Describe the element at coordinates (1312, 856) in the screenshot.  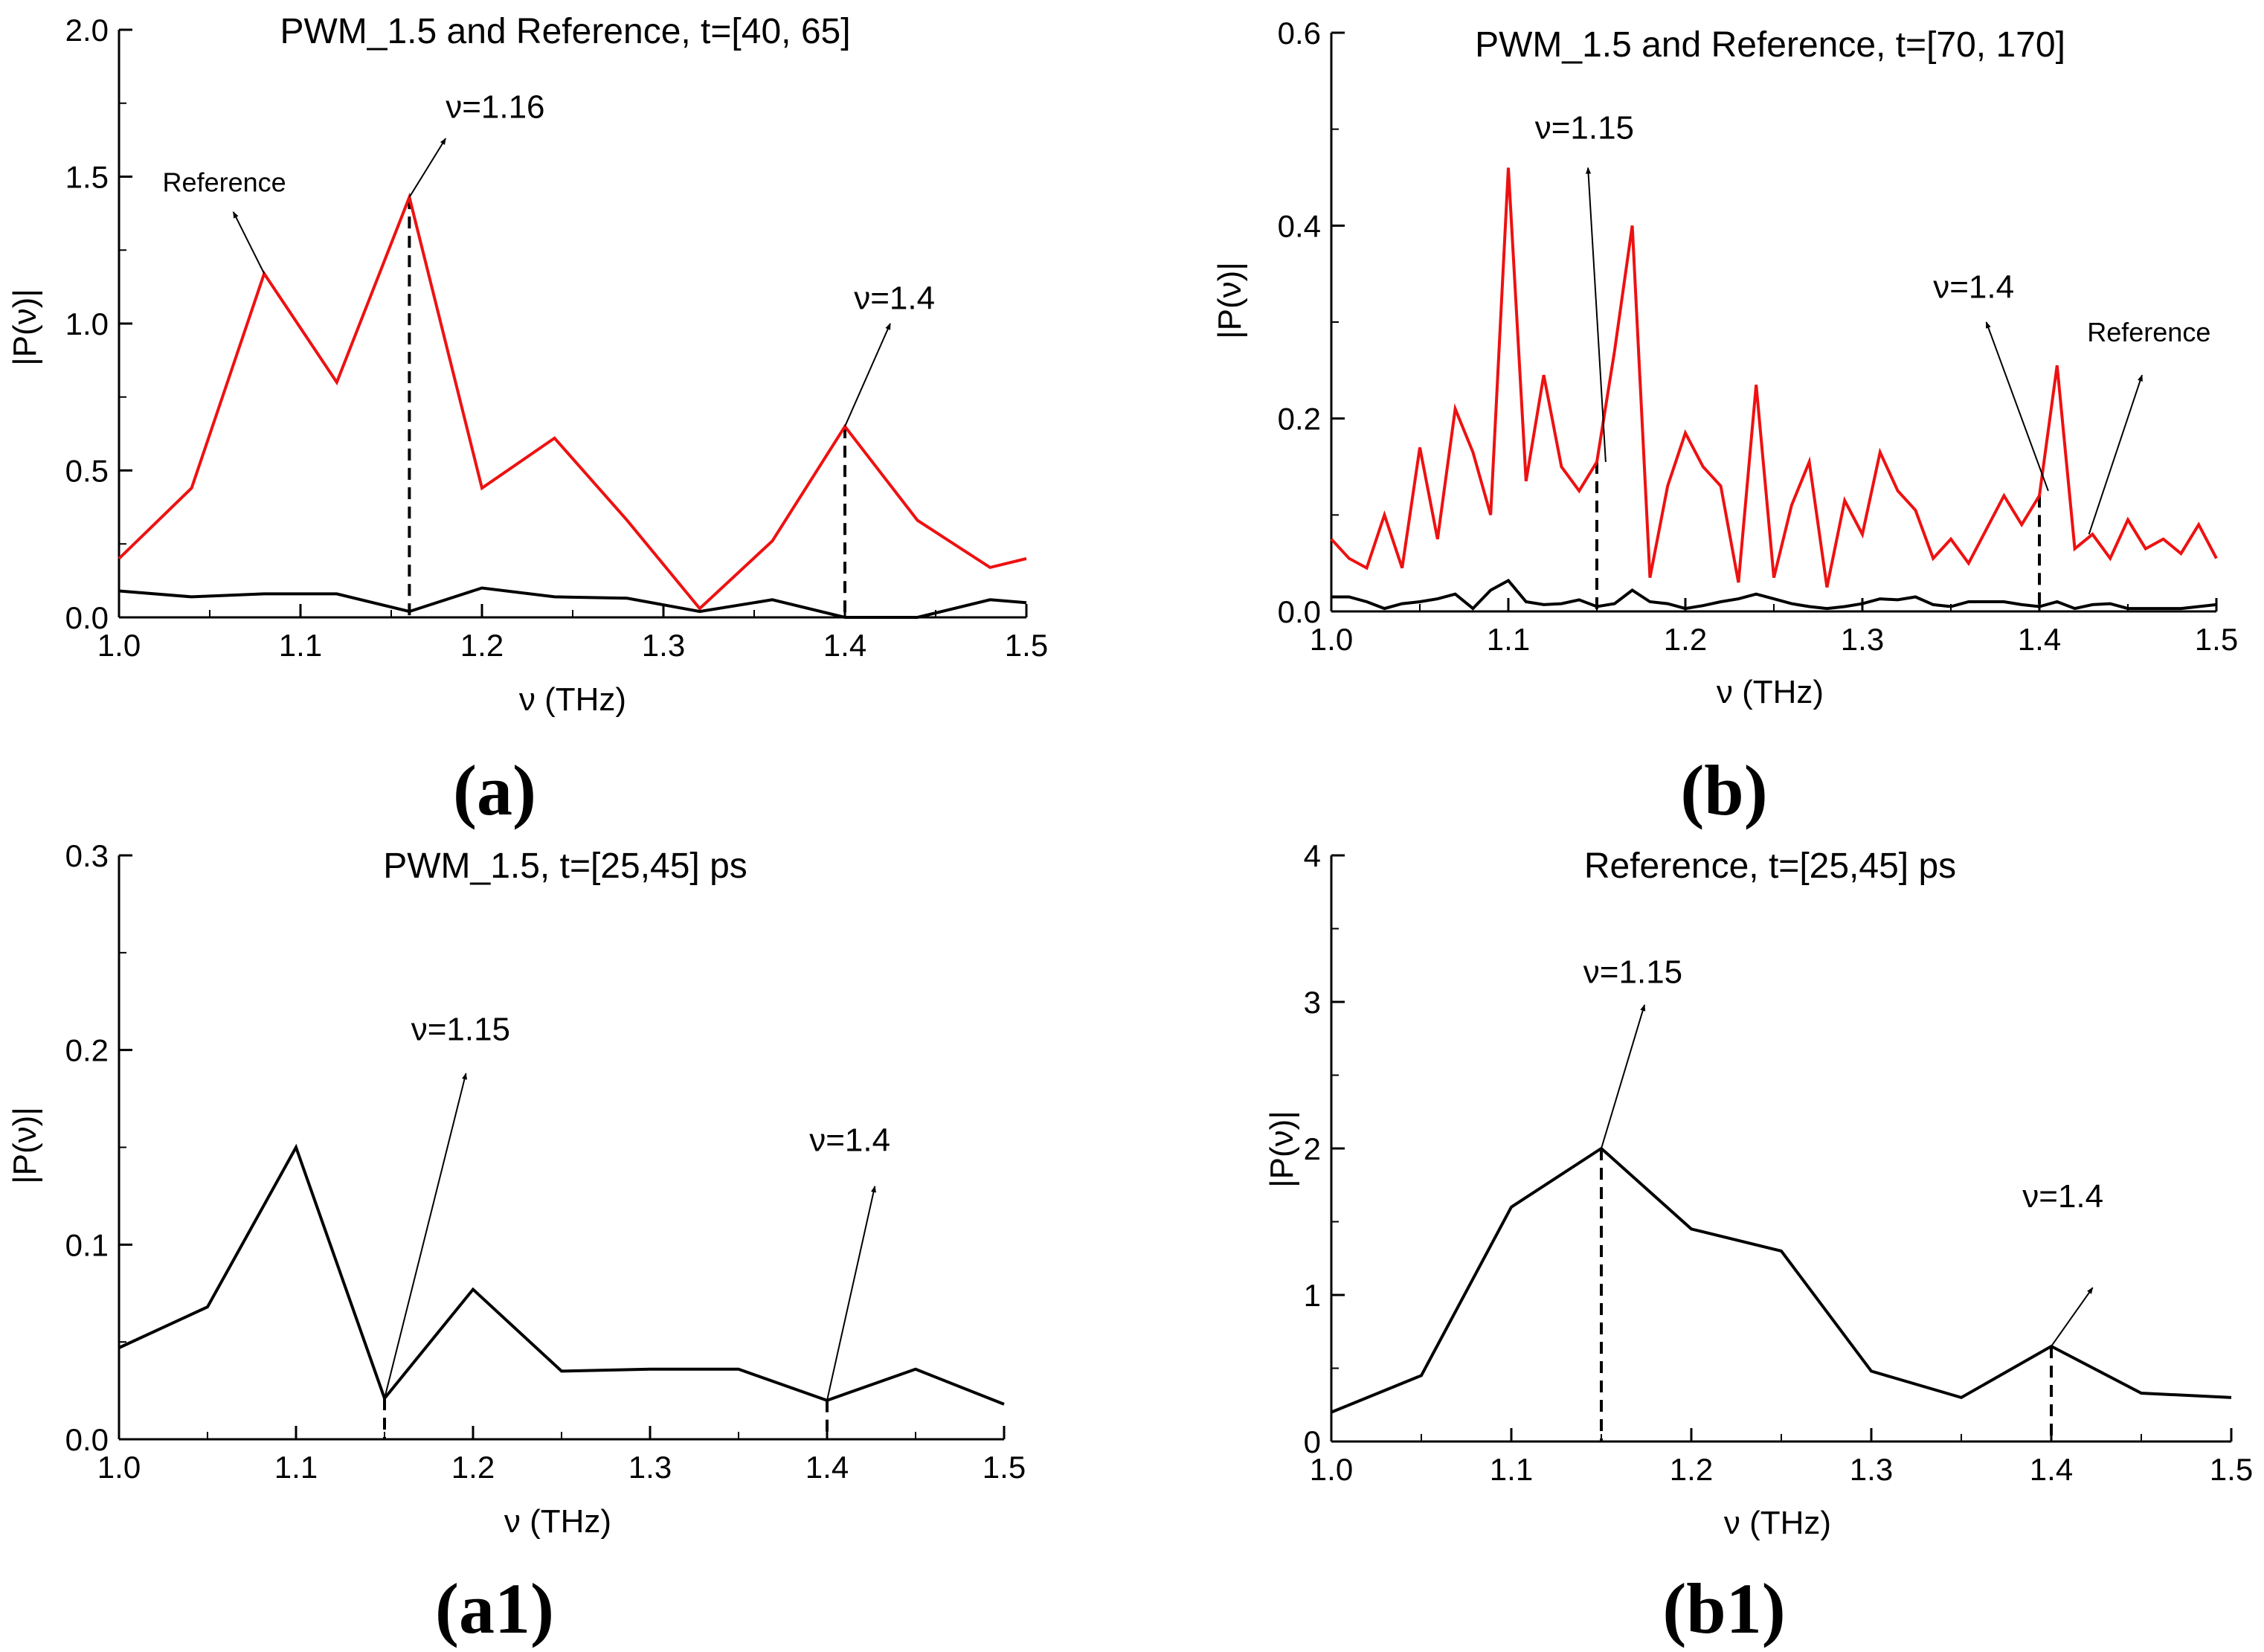
I see `y-tick-label: 4` at that location.